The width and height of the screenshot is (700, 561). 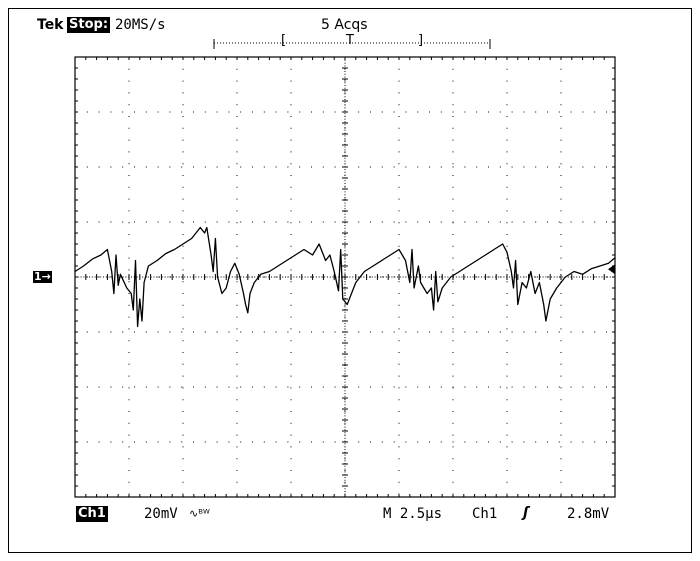 I want to click on trigger-source-label: Ch1, so click(x=485, y=514).